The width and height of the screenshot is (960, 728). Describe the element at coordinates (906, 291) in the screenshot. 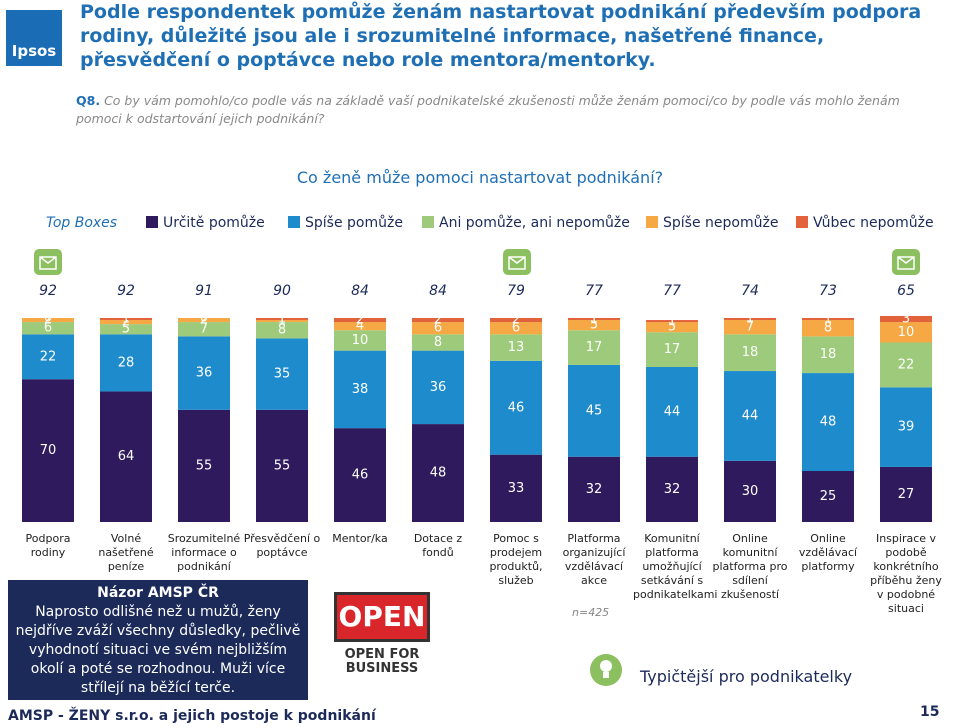

I see `top-box-value: 65` at that location.